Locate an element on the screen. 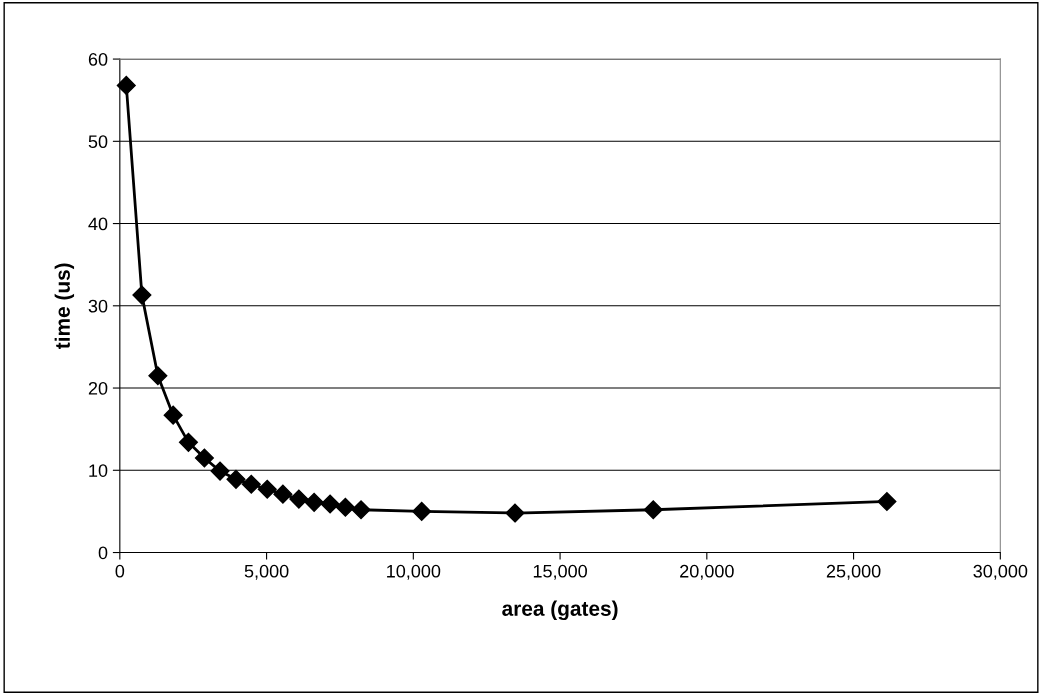 The image size is (1042, 695). x-tick-label: 25,000 is located at coordinates (853, 572).